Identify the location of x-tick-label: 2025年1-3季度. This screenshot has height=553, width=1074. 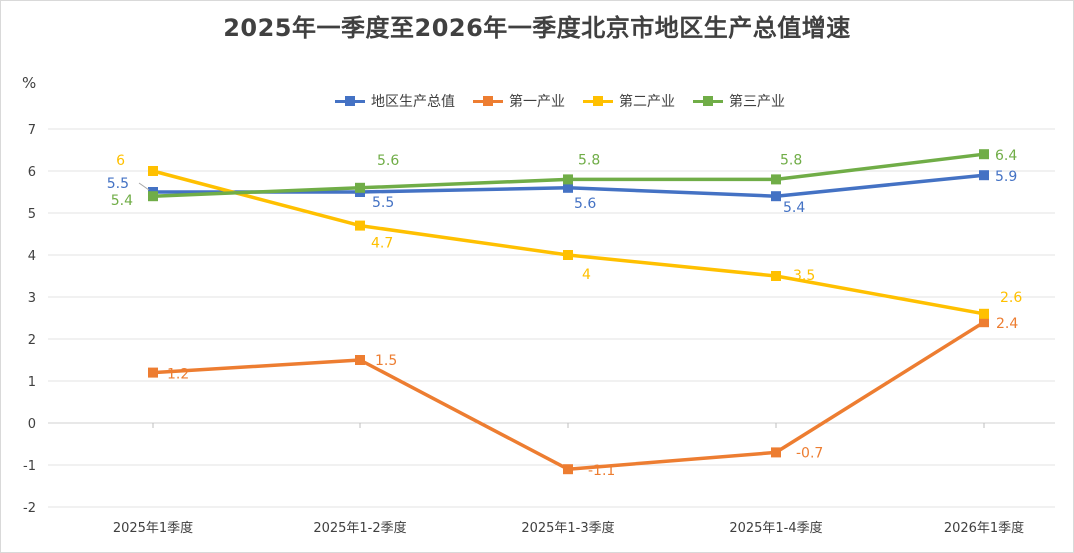
(567, 528).